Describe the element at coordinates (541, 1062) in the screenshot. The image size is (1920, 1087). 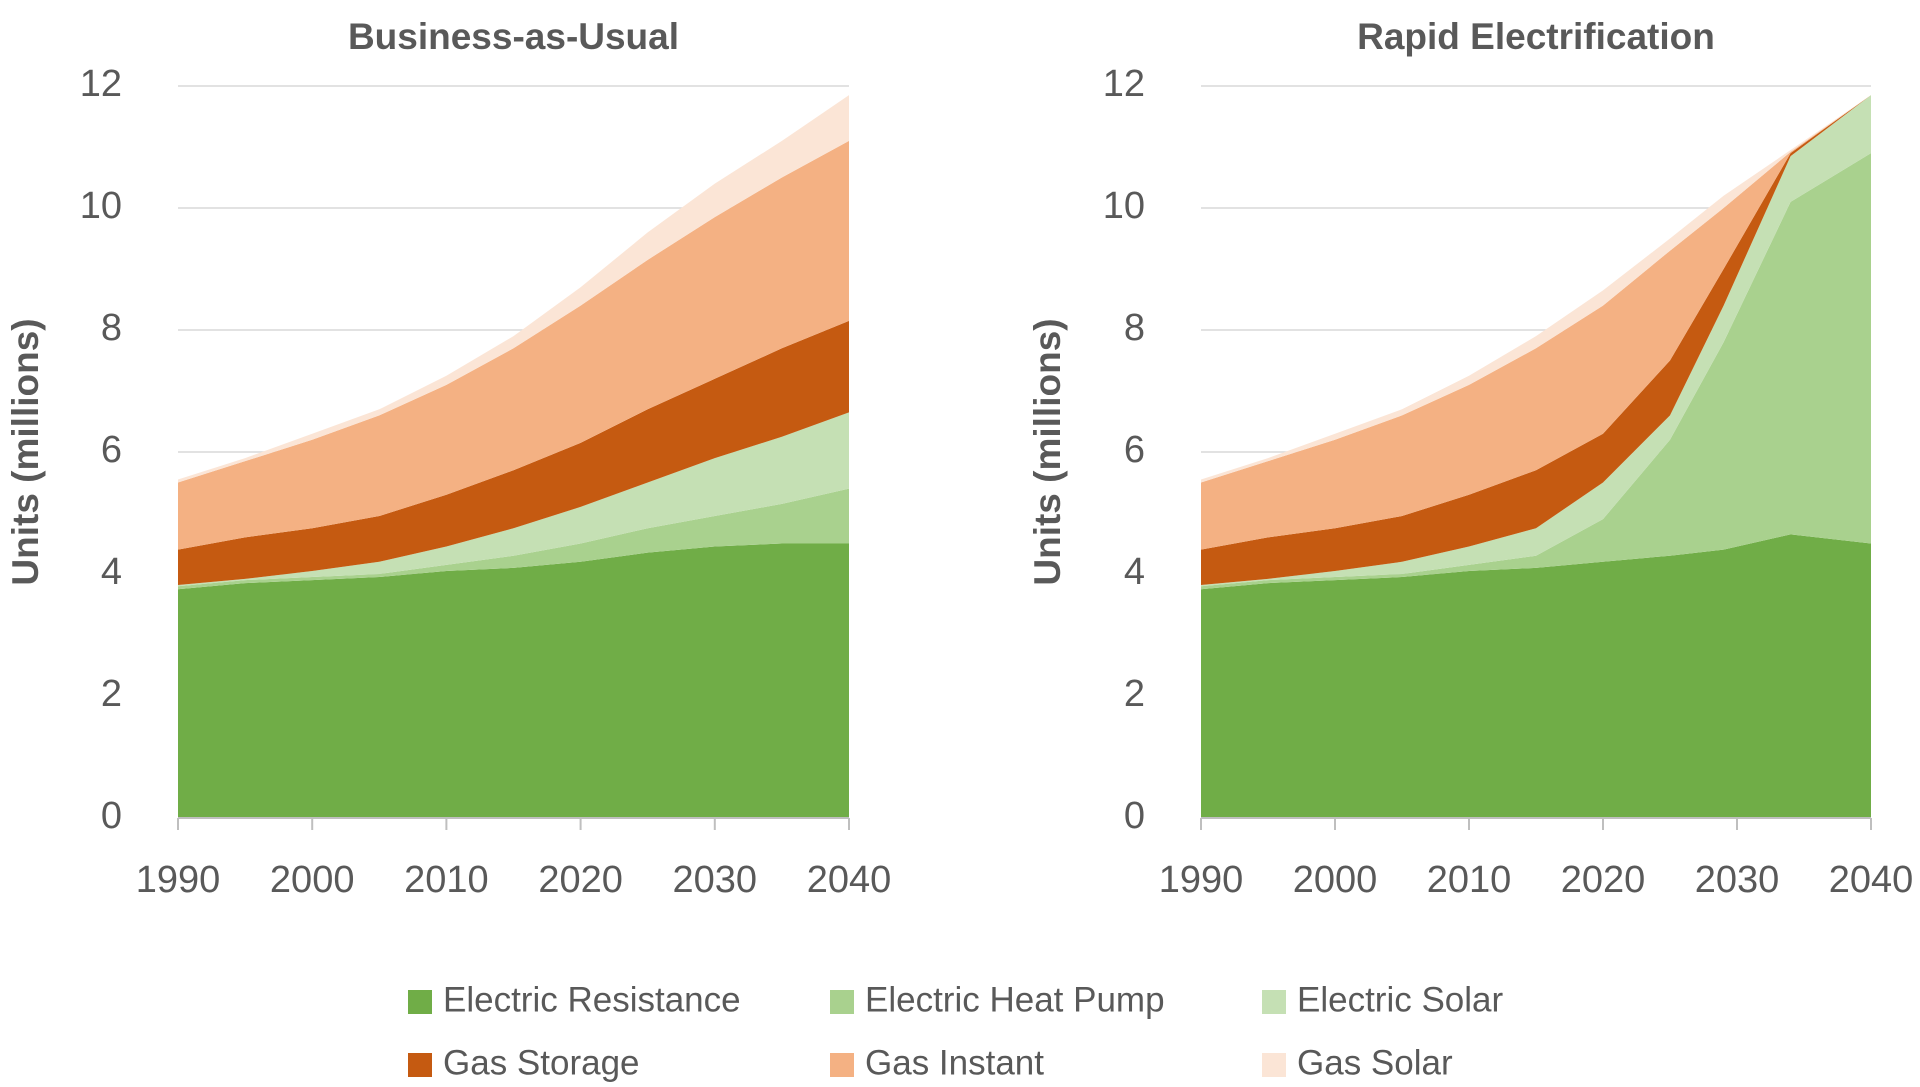
I see `legend-label: Gas Storage` at that location.